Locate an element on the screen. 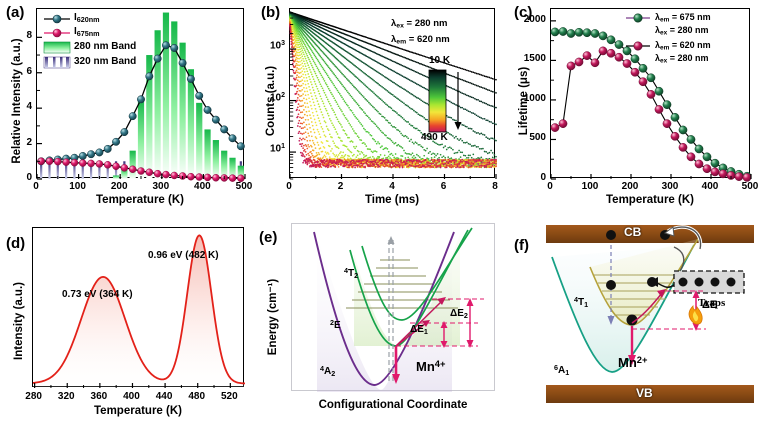 This screenshot has height=431, width=760. legend-marker-i620 is located at coordinates (57, 19).